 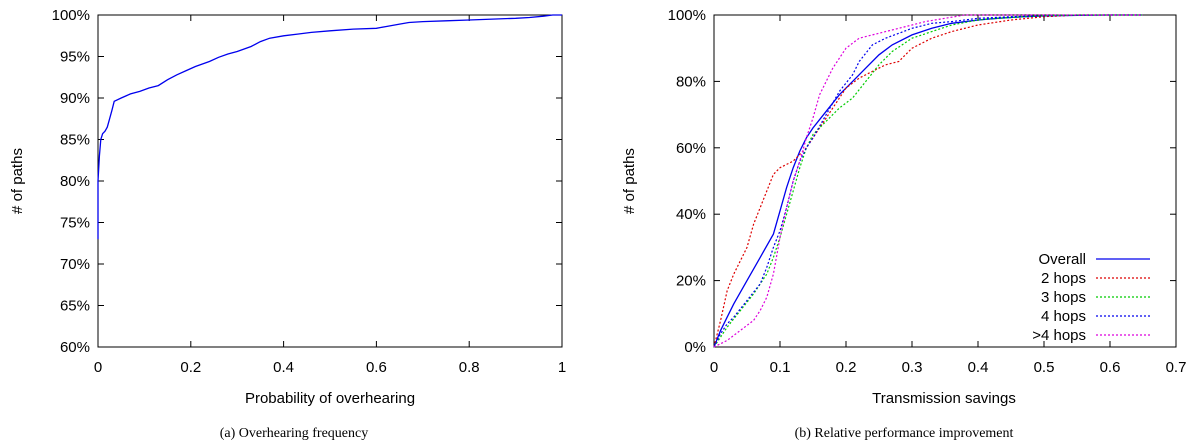 What do you see at coordinates (1176, 367) in the screenshot?
I see `x-tick-label: 0.7` at bounding box center [1176, 367].